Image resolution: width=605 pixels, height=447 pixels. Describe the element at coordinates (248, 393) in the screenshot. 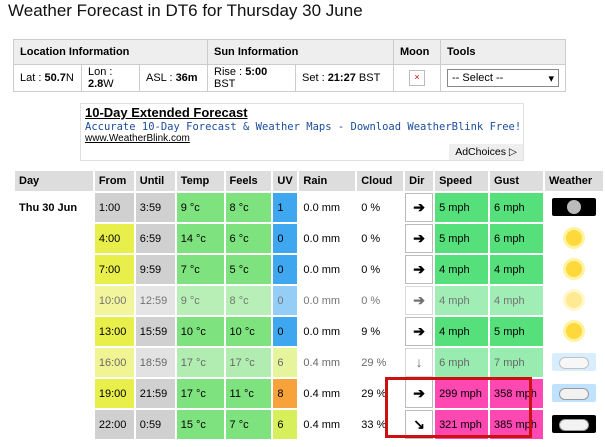

I see `feels-cell: 11 °c` at that location.